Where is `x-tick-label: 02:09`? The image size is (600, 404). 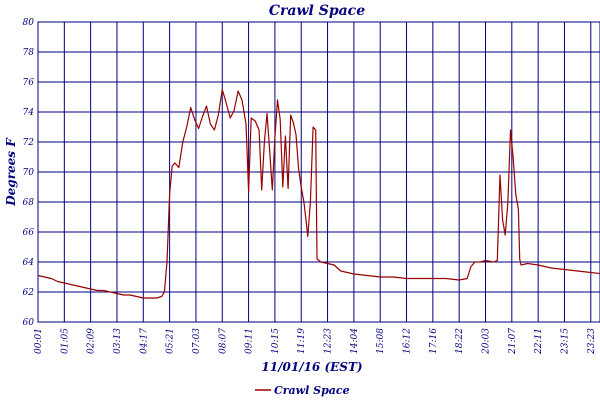 x-tick-label: 02:09 is located at coordinates (92, 341).